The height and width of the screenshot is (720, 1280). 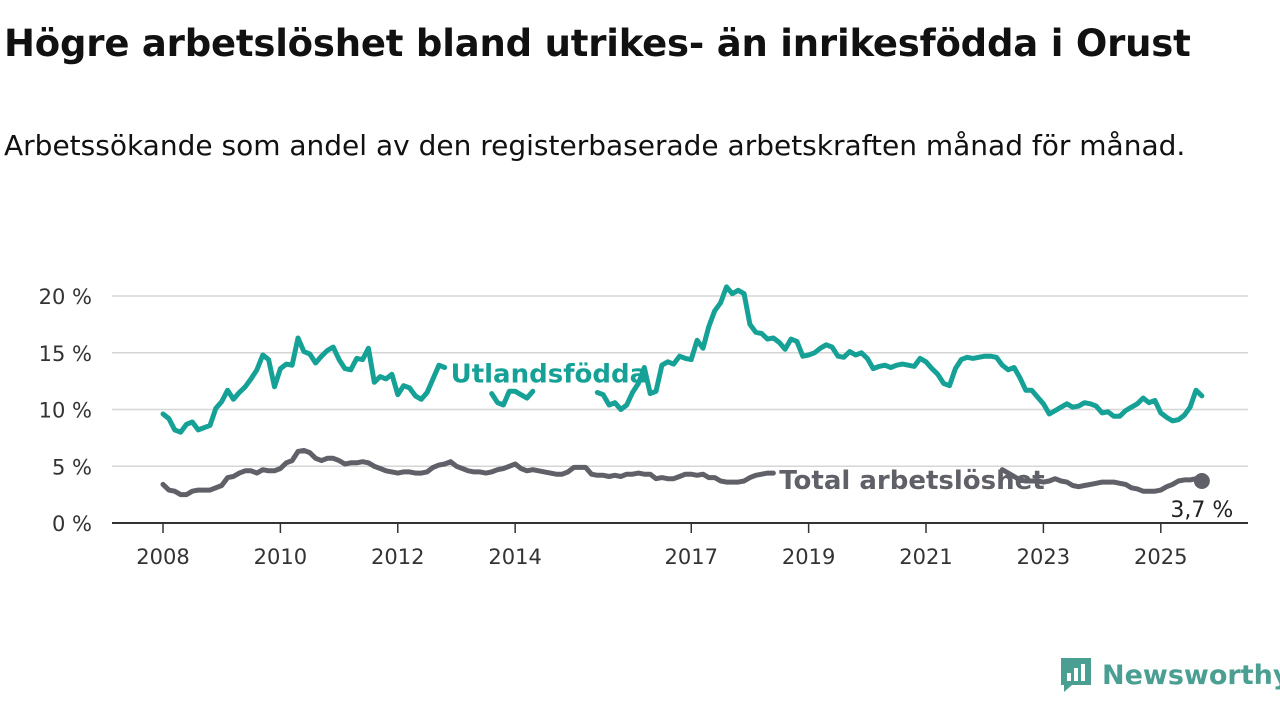 I want to click on y-tick-label: 20 %, so click(x=65, y=297).